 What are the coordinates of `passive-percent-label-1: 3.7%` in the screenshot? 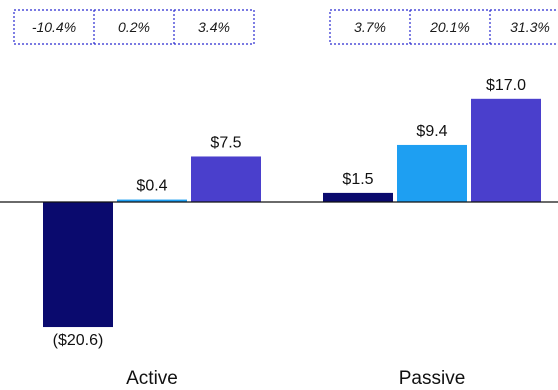 It's located at (370, 27).